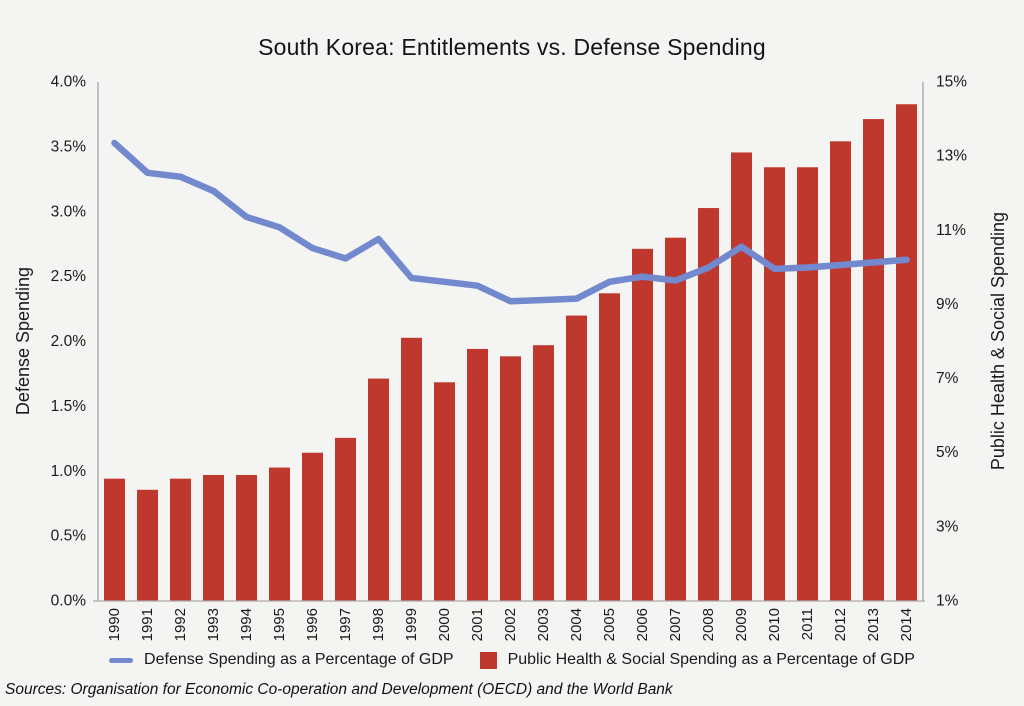  Describe the element at coordinates (279, 534) in the screenshot. I see `bar-1995` at that location.